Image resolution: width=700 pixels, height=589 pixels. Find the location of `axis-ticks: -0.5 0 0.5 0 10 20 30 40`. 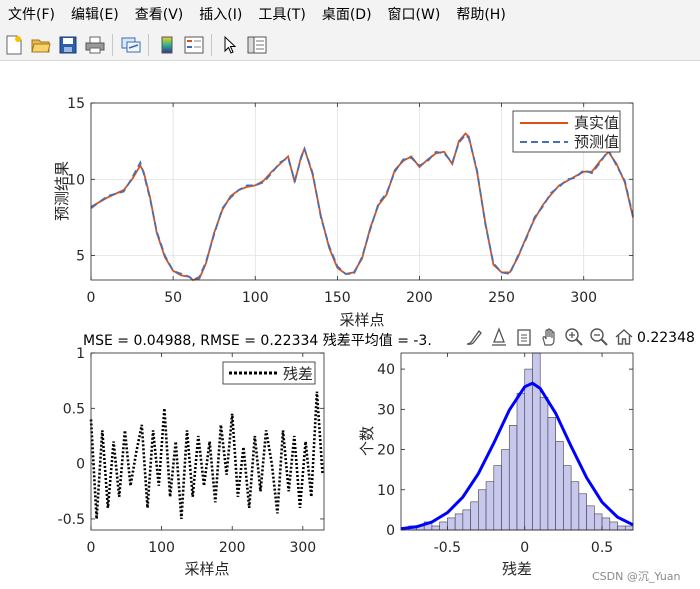

axis-ticks: -0.5 0 0.5 0 10 20 30 40 is located at coordinates (505, 454).